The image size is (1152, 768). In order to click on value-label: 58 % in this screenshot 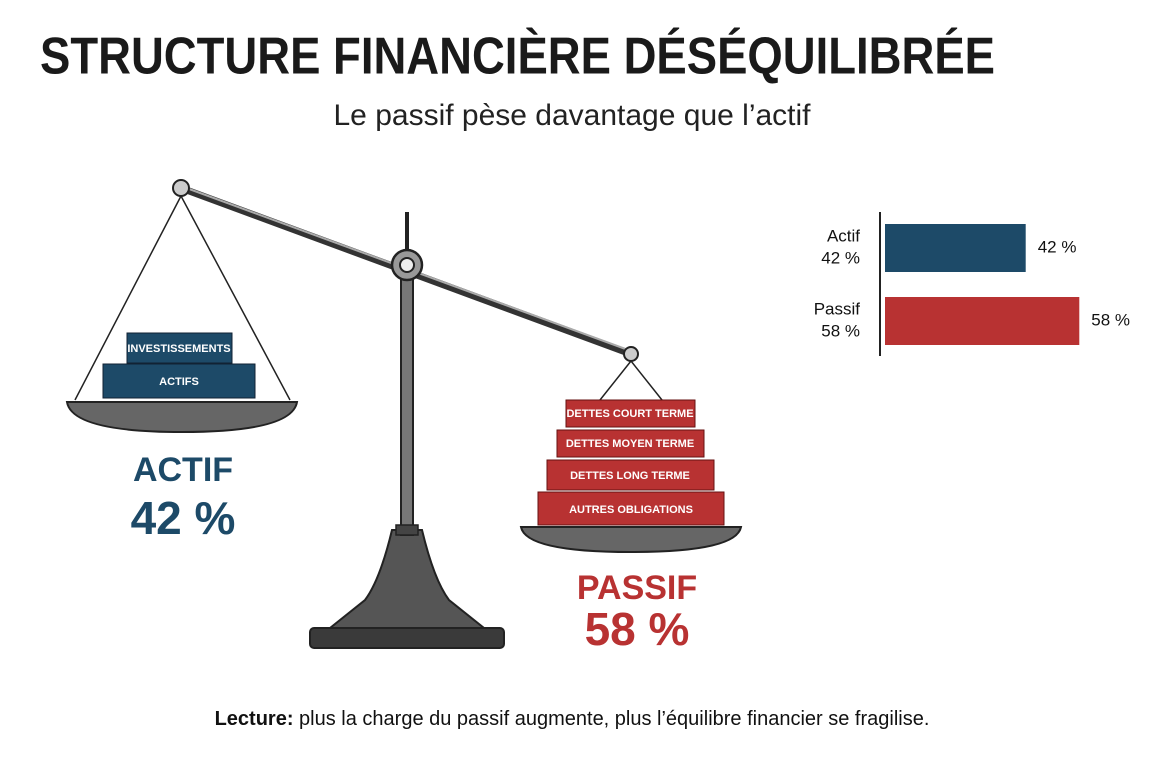, I will do `click(1110, 319)`.